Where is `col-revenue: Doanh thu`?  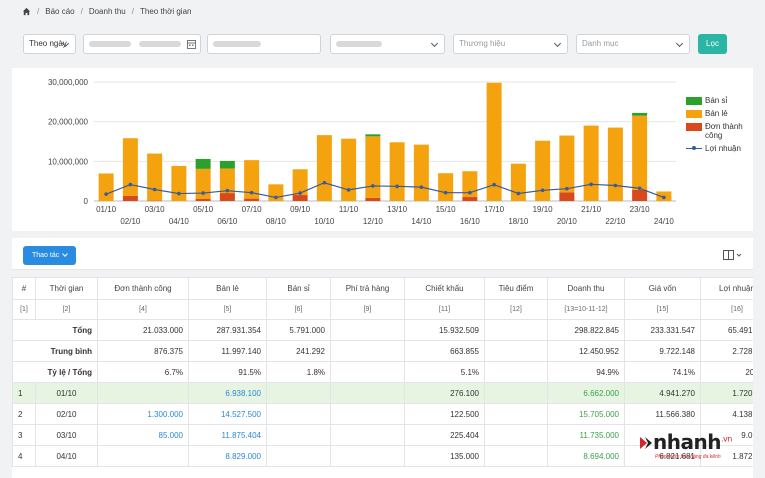 col-revenue: Doanh thu is located at coordinates (586, 288).